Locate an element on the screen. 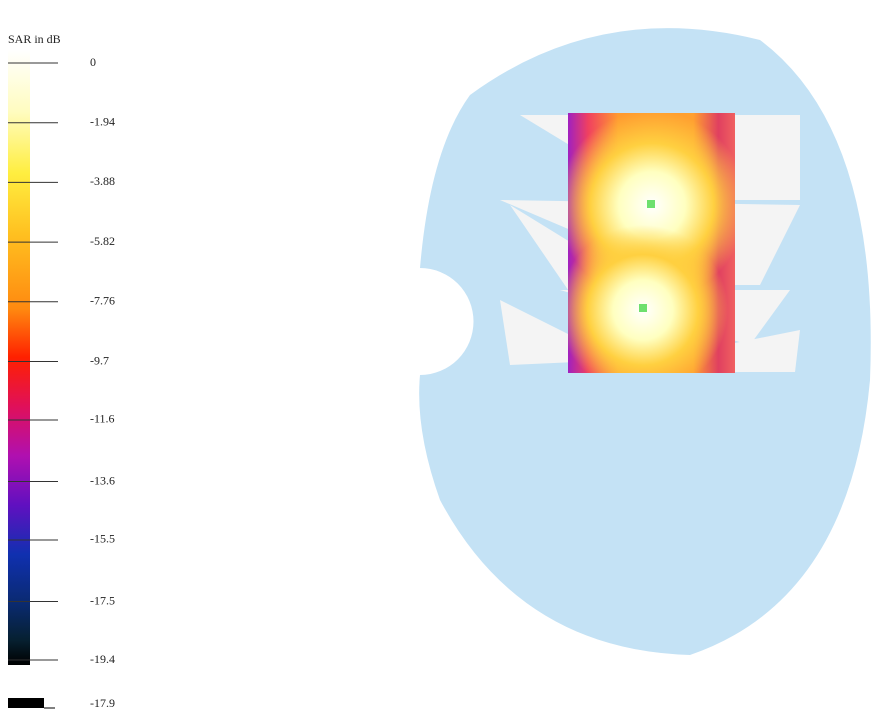 Image resolution: width=872 pixels, height=718 pixels. tick-label: -1.94 is located at coordinates (102, 121).